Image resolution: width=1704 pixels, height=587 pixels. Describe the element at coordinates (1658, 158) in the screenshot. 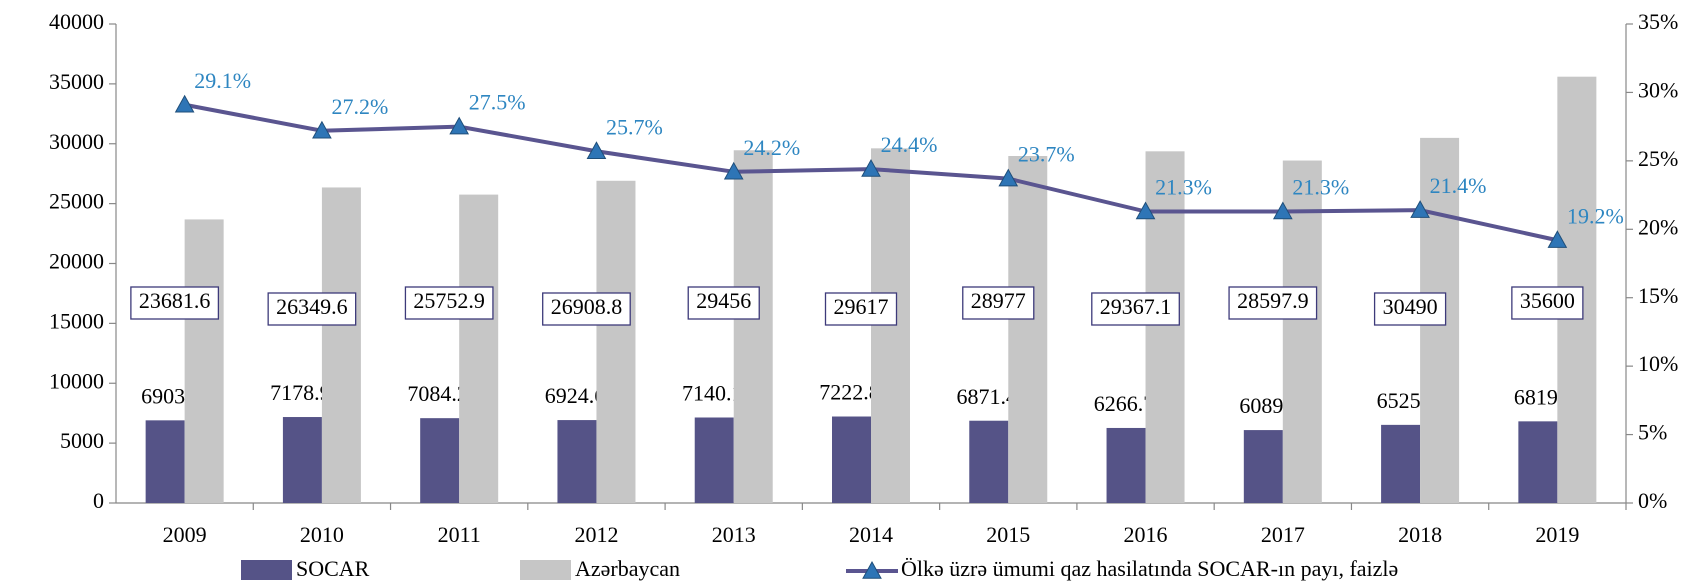

I see `y2-tick-label: 25%` at that location.